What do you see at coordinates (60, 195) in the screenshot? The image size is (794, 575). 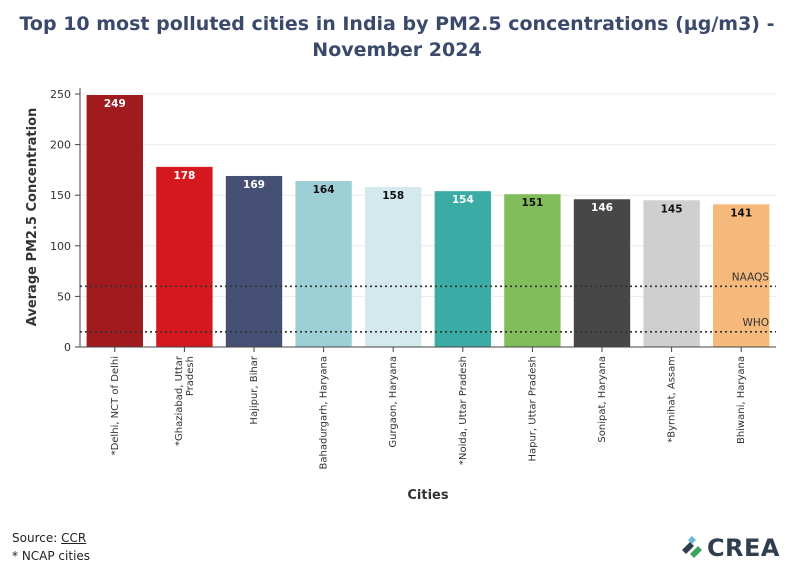 I see `y-tick-label-150: 150` at bounding box center [60, 195].